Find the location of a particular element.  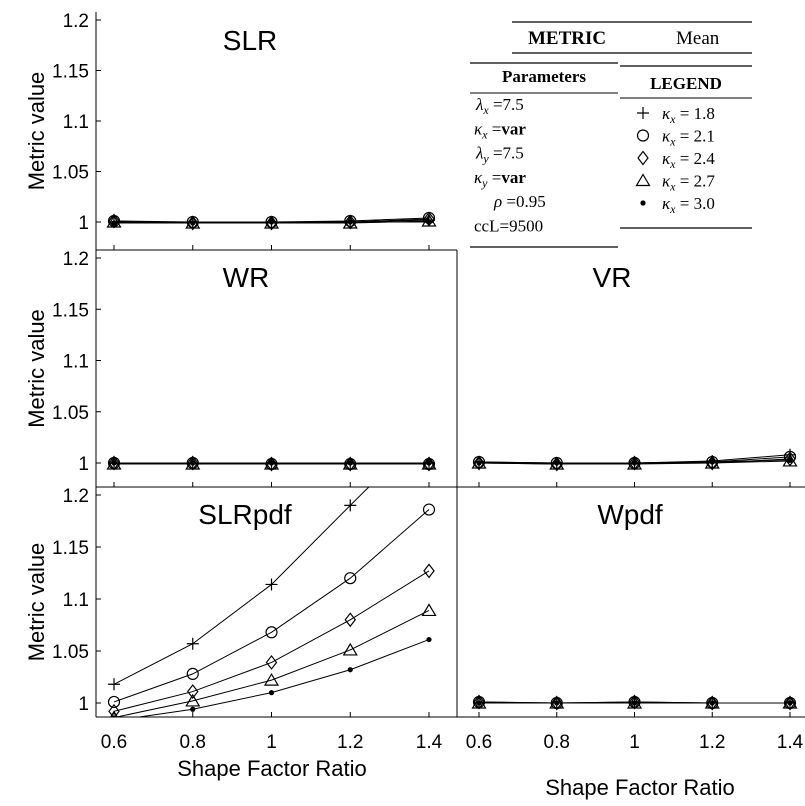

parameter-row: κx =var is located at coordinates (500, 130).